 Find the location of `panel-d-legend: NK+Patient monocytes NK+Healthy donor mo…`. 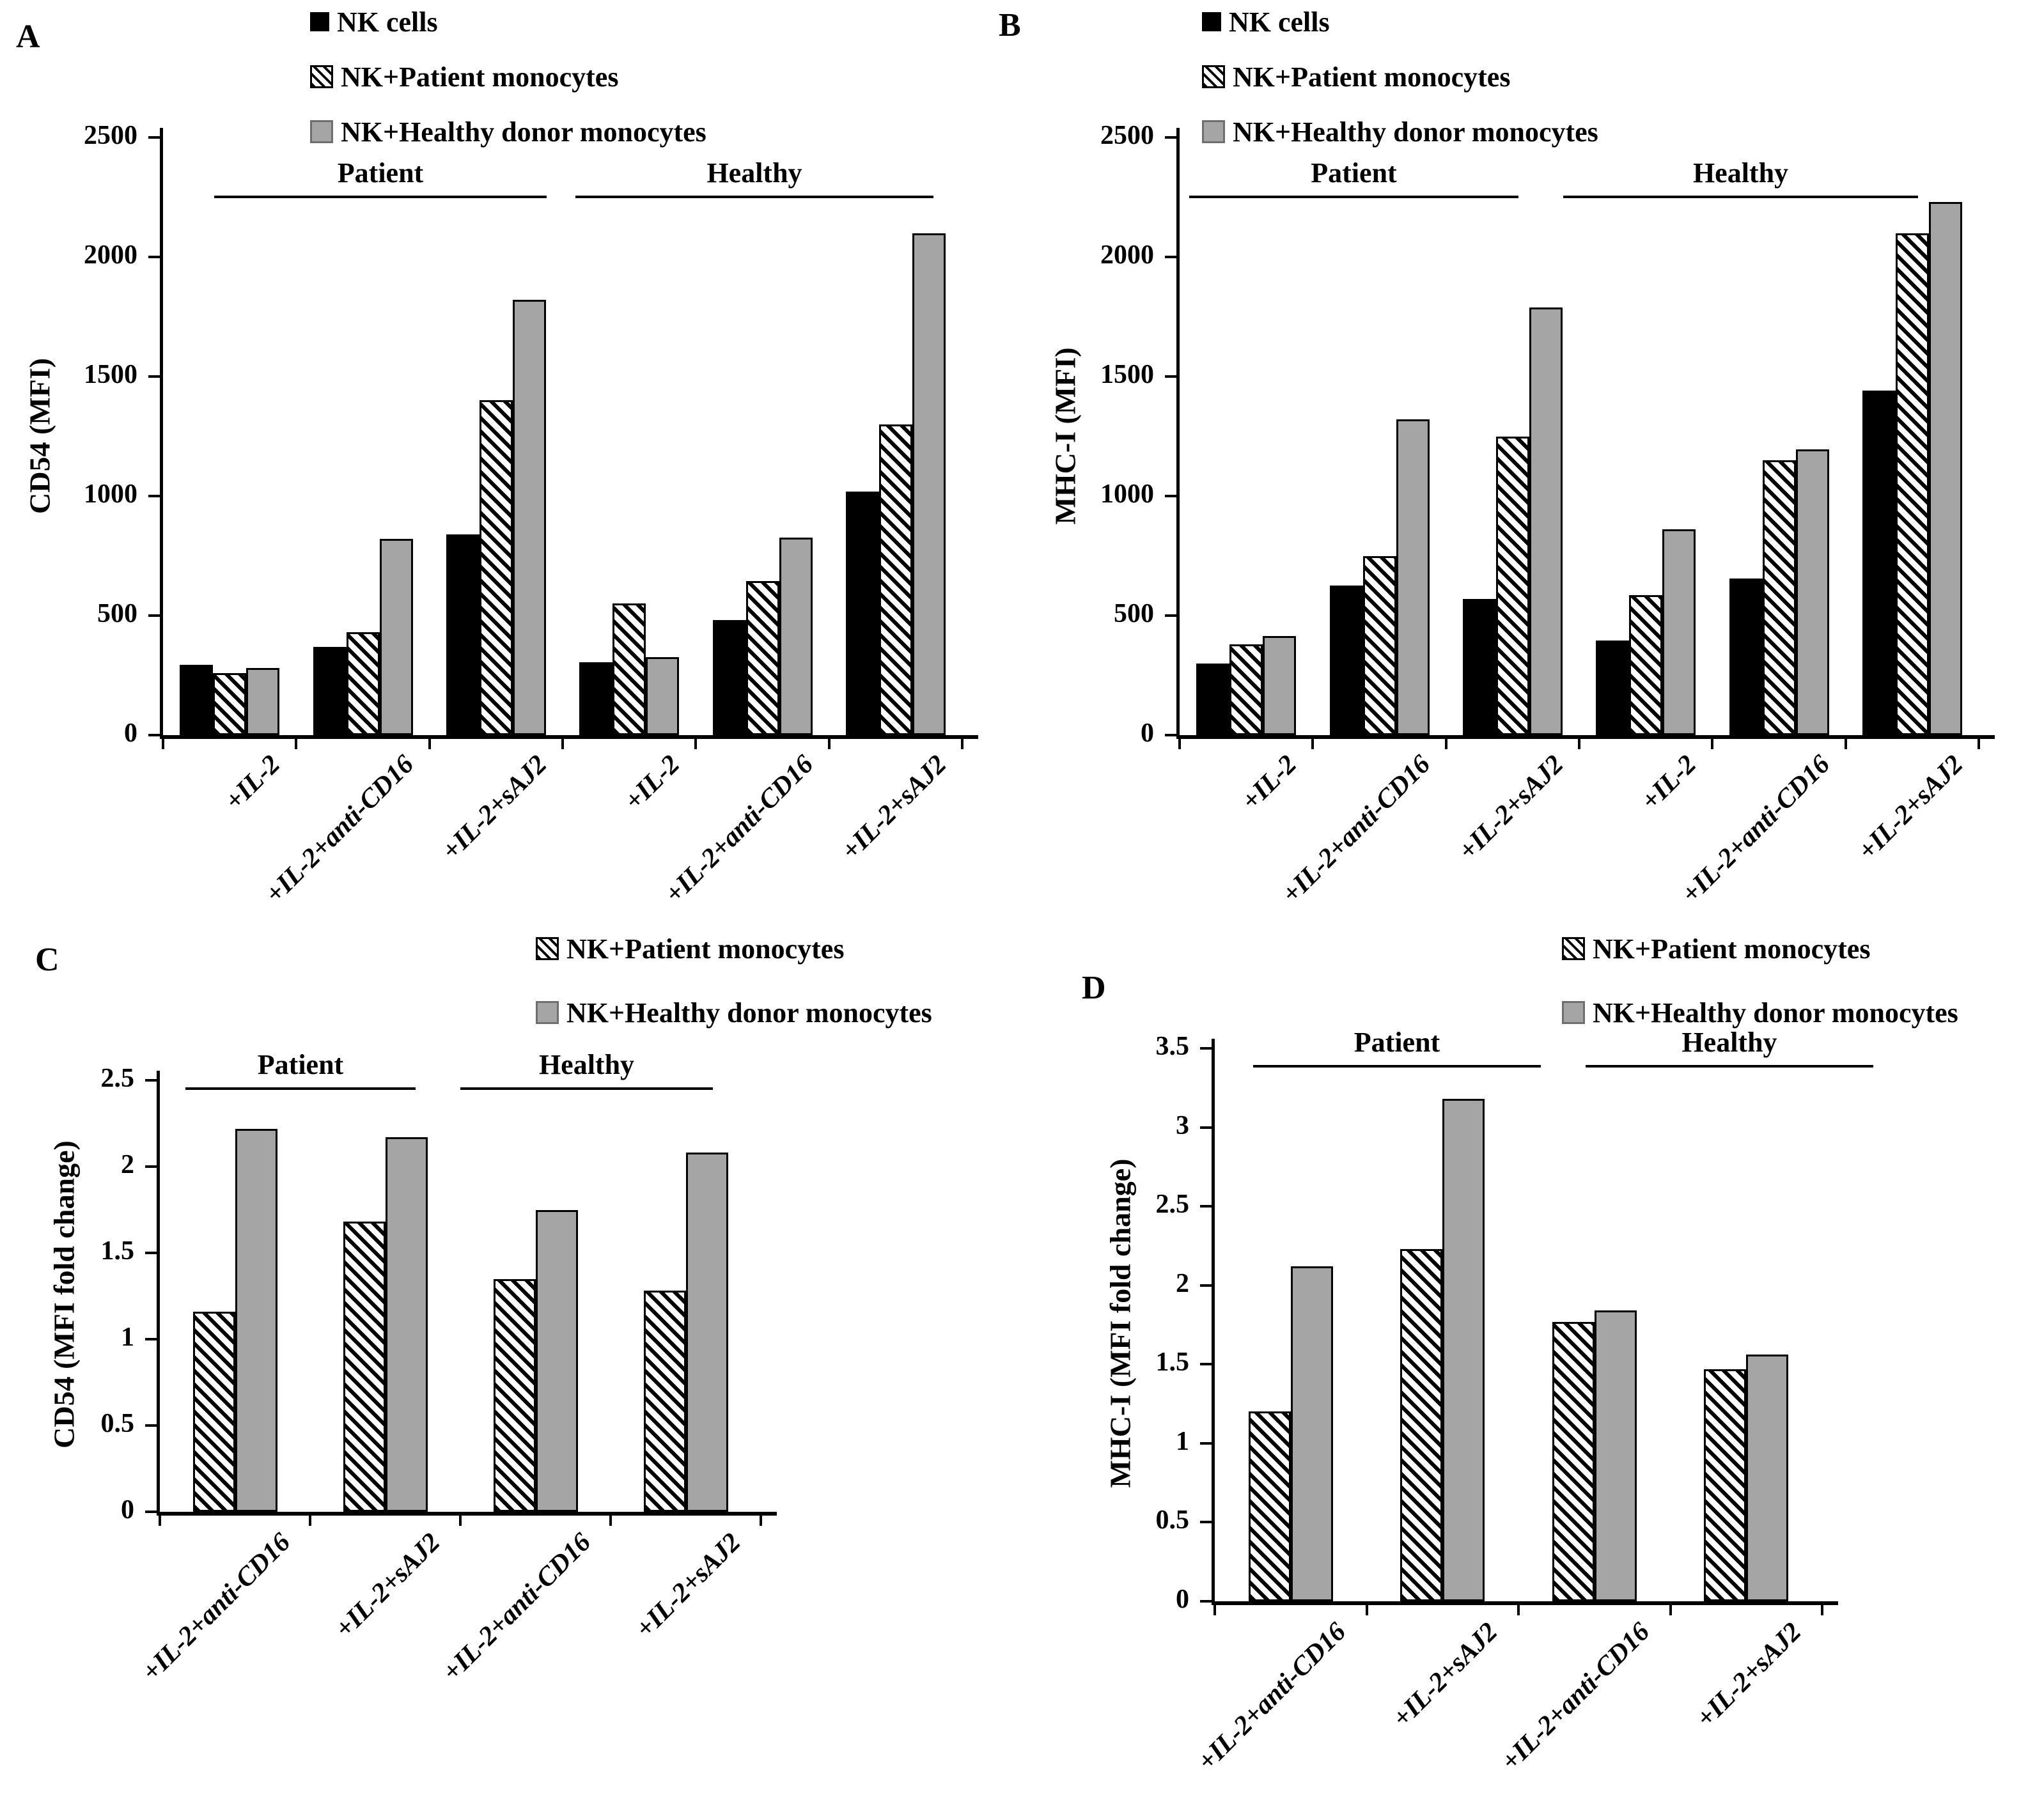

panel-d-legend: NK+Patient monocytes NK+Healthy donor mo… is located at coordinates (1760, 994).